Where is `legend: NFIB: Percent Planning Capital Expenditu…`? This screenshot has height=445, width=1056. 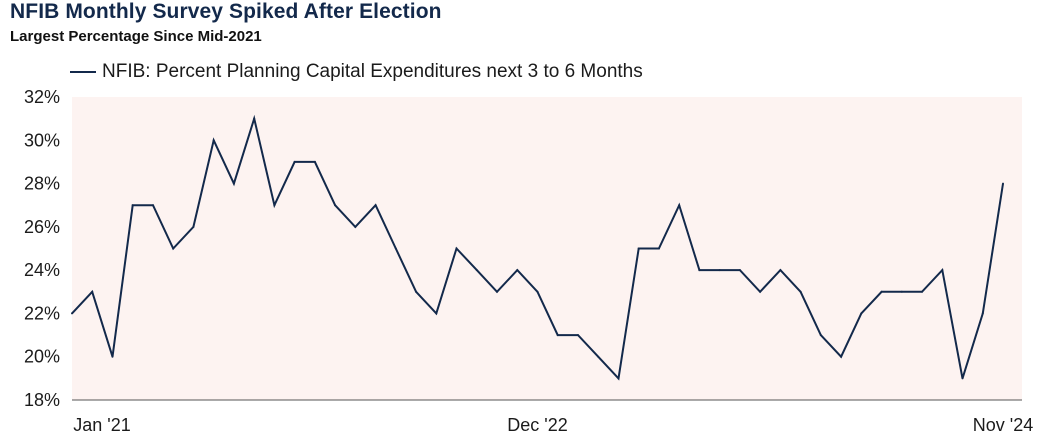
legend: NFIB: Percent Planning Capital Expenditu… is located at coordinates (356, 72).